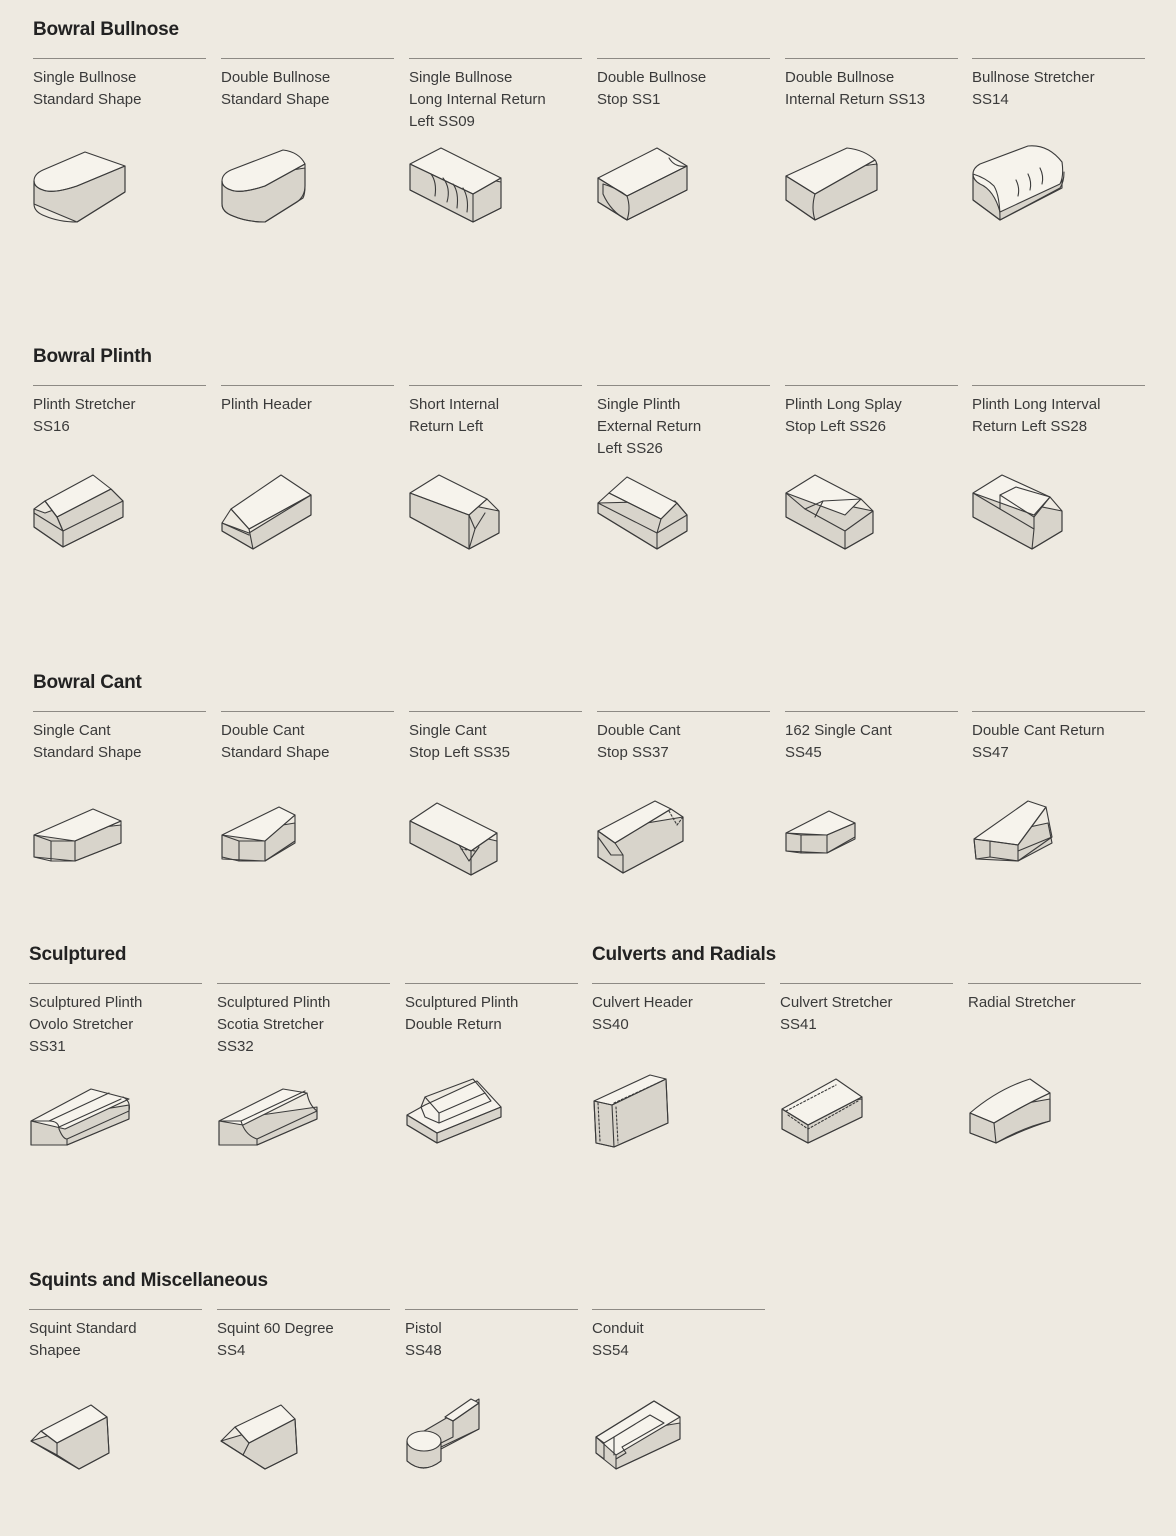  Describe the element at coordinates (683, 467) in the screenshot. I see `brick-item: Single Plinth External Return Left SS26` at that location.